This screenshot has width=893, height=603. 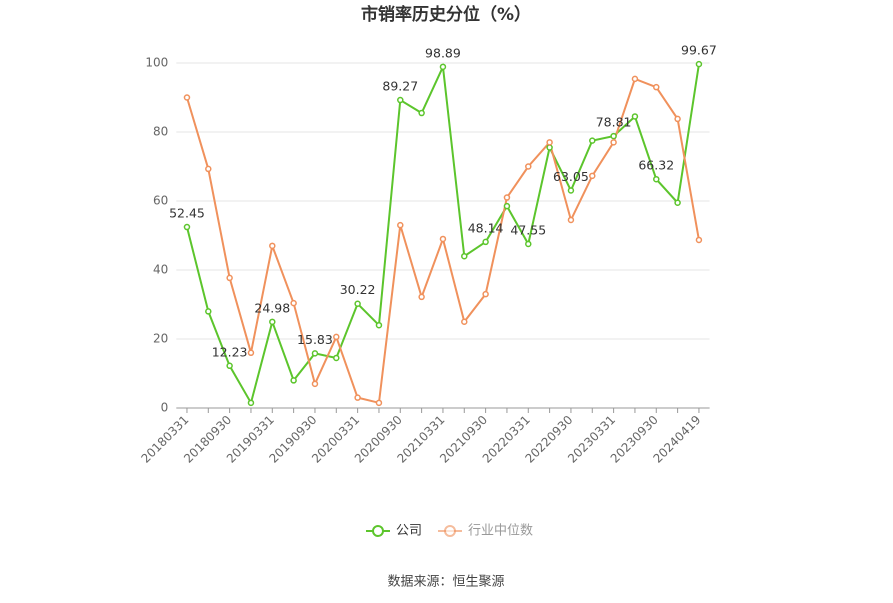 I want to click on data-label: 48.14, so click(x=486, y=227).